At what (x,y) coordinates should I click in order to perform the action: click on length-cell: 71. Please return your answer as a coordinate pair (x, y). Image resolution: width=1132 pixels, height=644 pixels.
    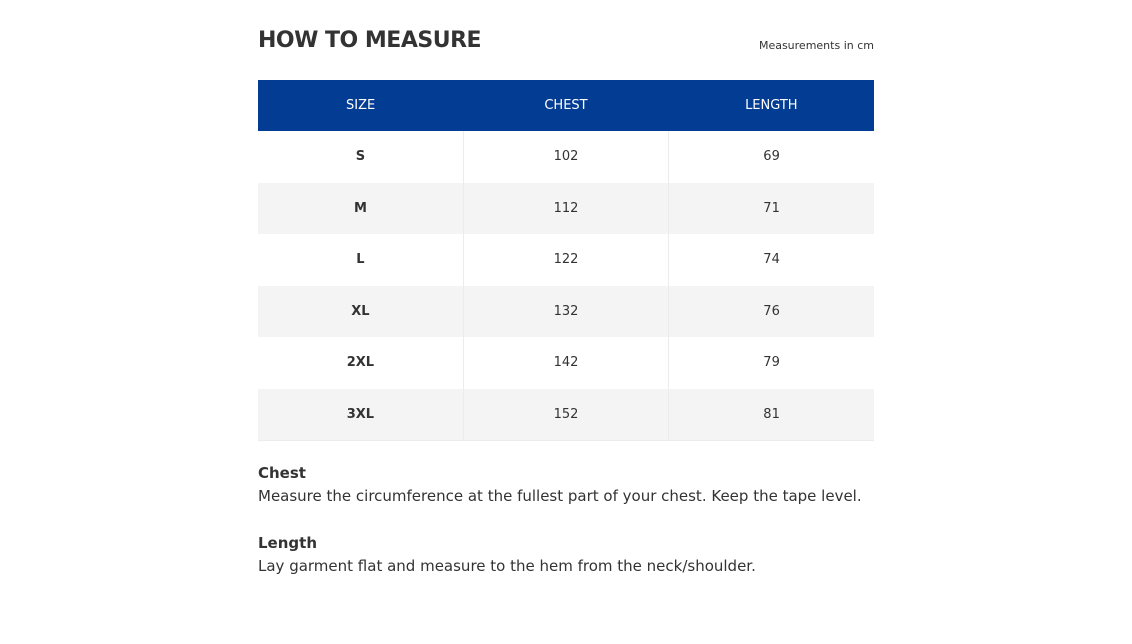
    Looking at the image, I should click on (771, 208).